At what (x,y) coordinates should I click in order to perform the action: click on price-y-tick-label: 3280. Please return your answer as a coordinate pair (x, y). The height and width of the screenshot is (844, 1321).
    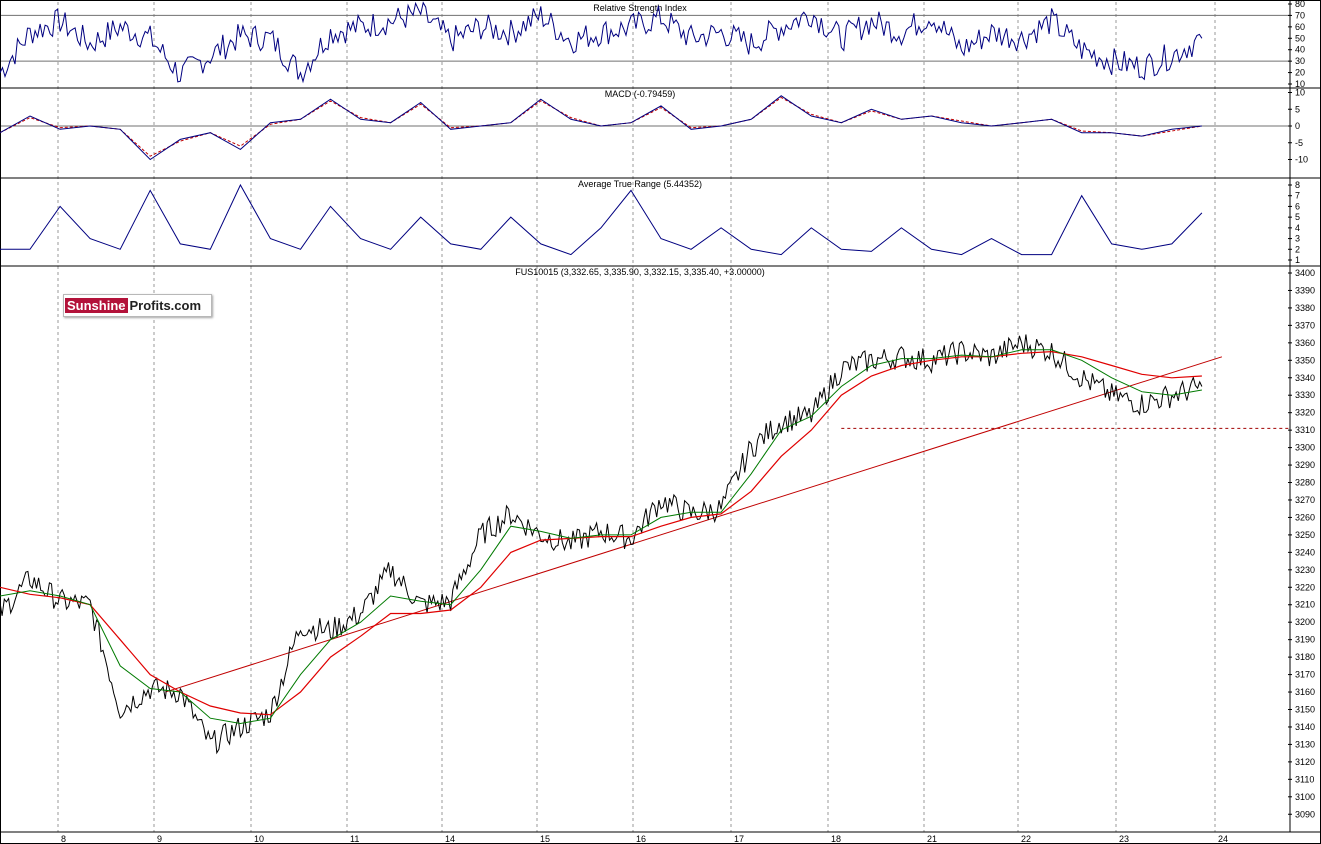
    Looking at the image, I should click on (1305, 483).